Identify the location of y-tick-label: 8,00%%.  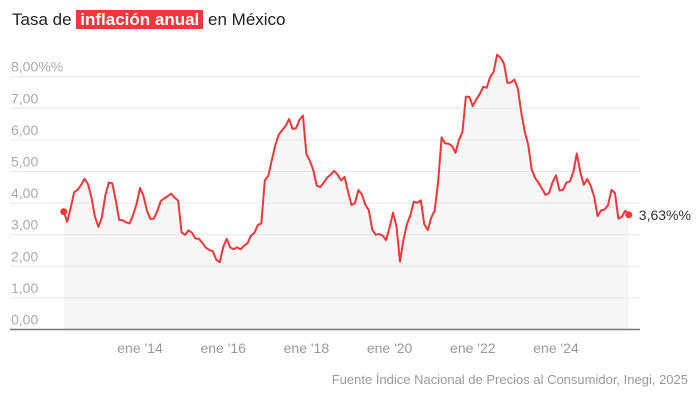
(37, 67).